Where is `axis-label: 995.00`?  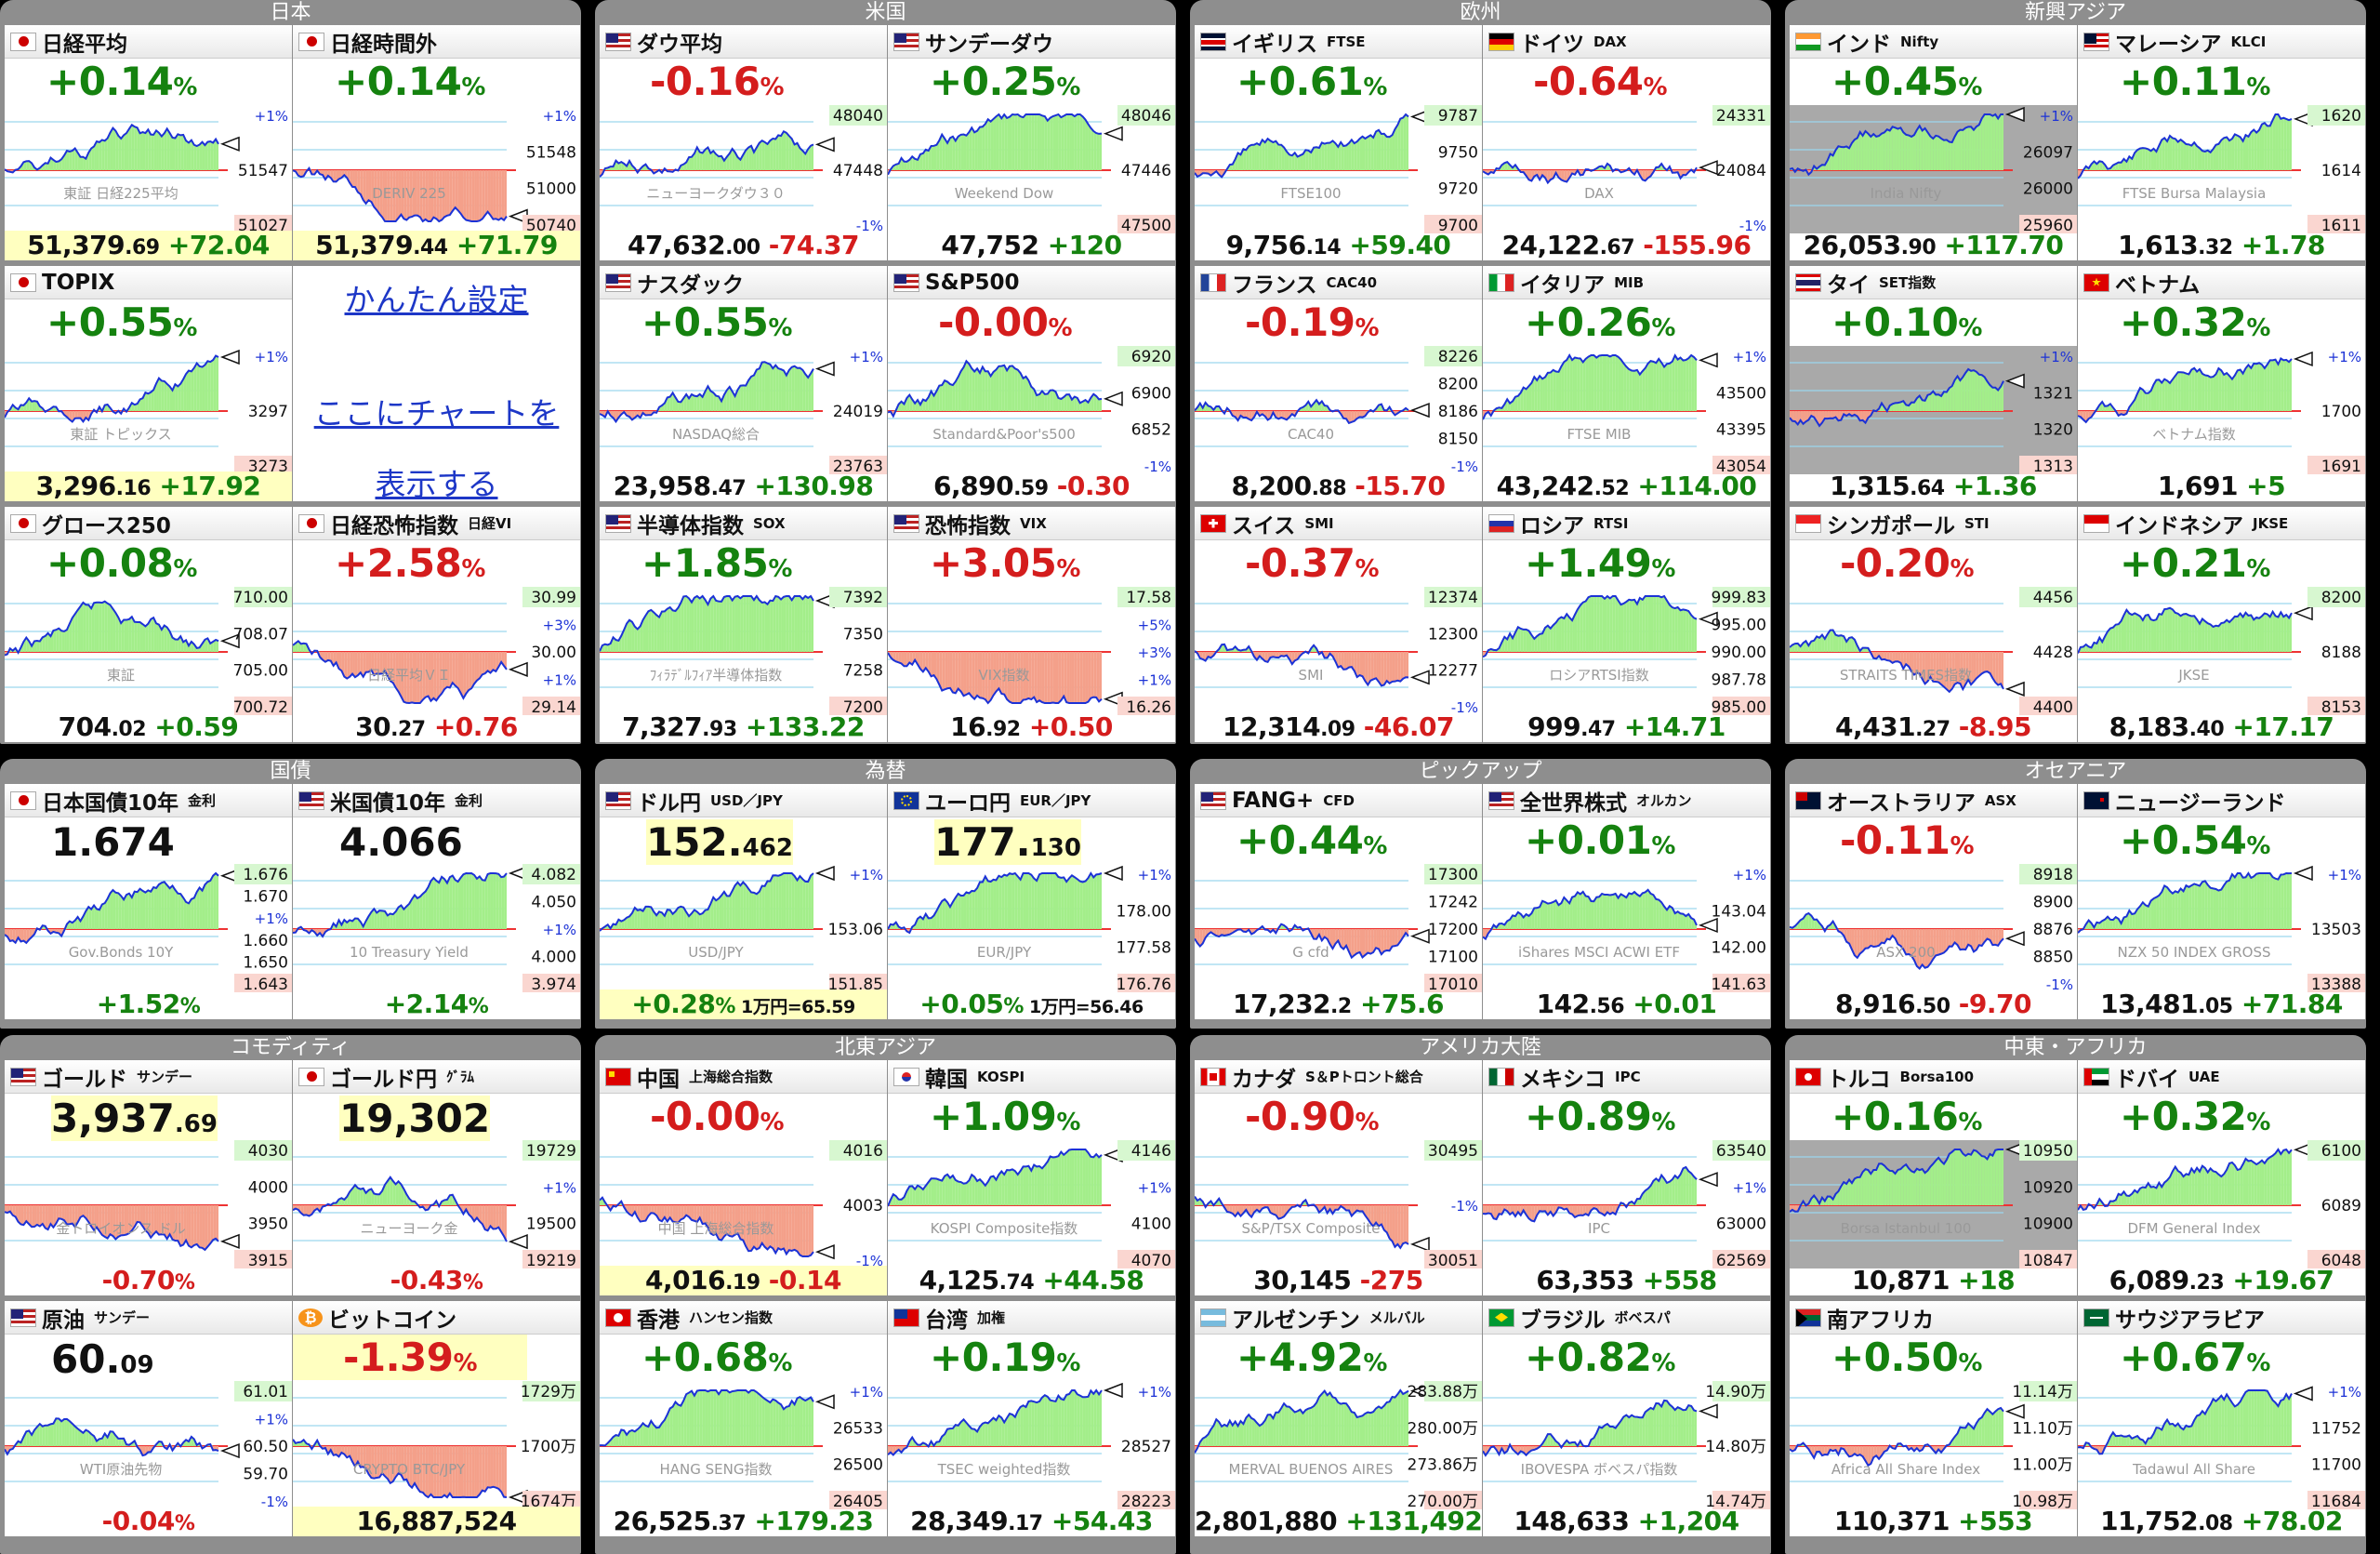 axis-label: 995.00 is located at coordinates (1739, 626).